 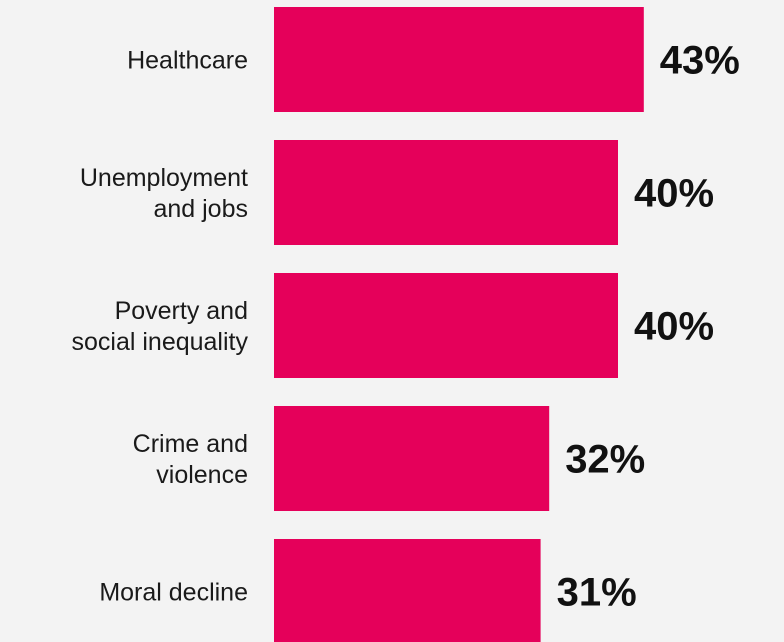 I want to click on category-label-line: Moral decline, so click(x=173, y=593).